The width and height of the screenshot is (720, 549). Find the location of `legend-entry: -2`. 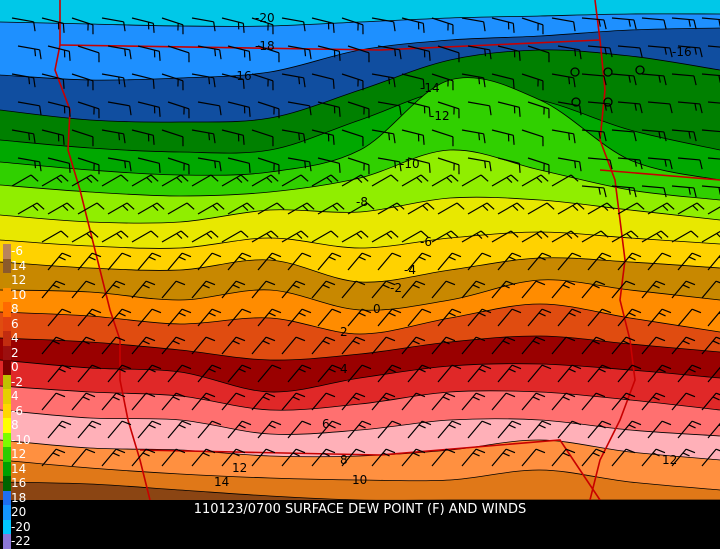

legend-entry: -2 is located at coordinates (21, 381).